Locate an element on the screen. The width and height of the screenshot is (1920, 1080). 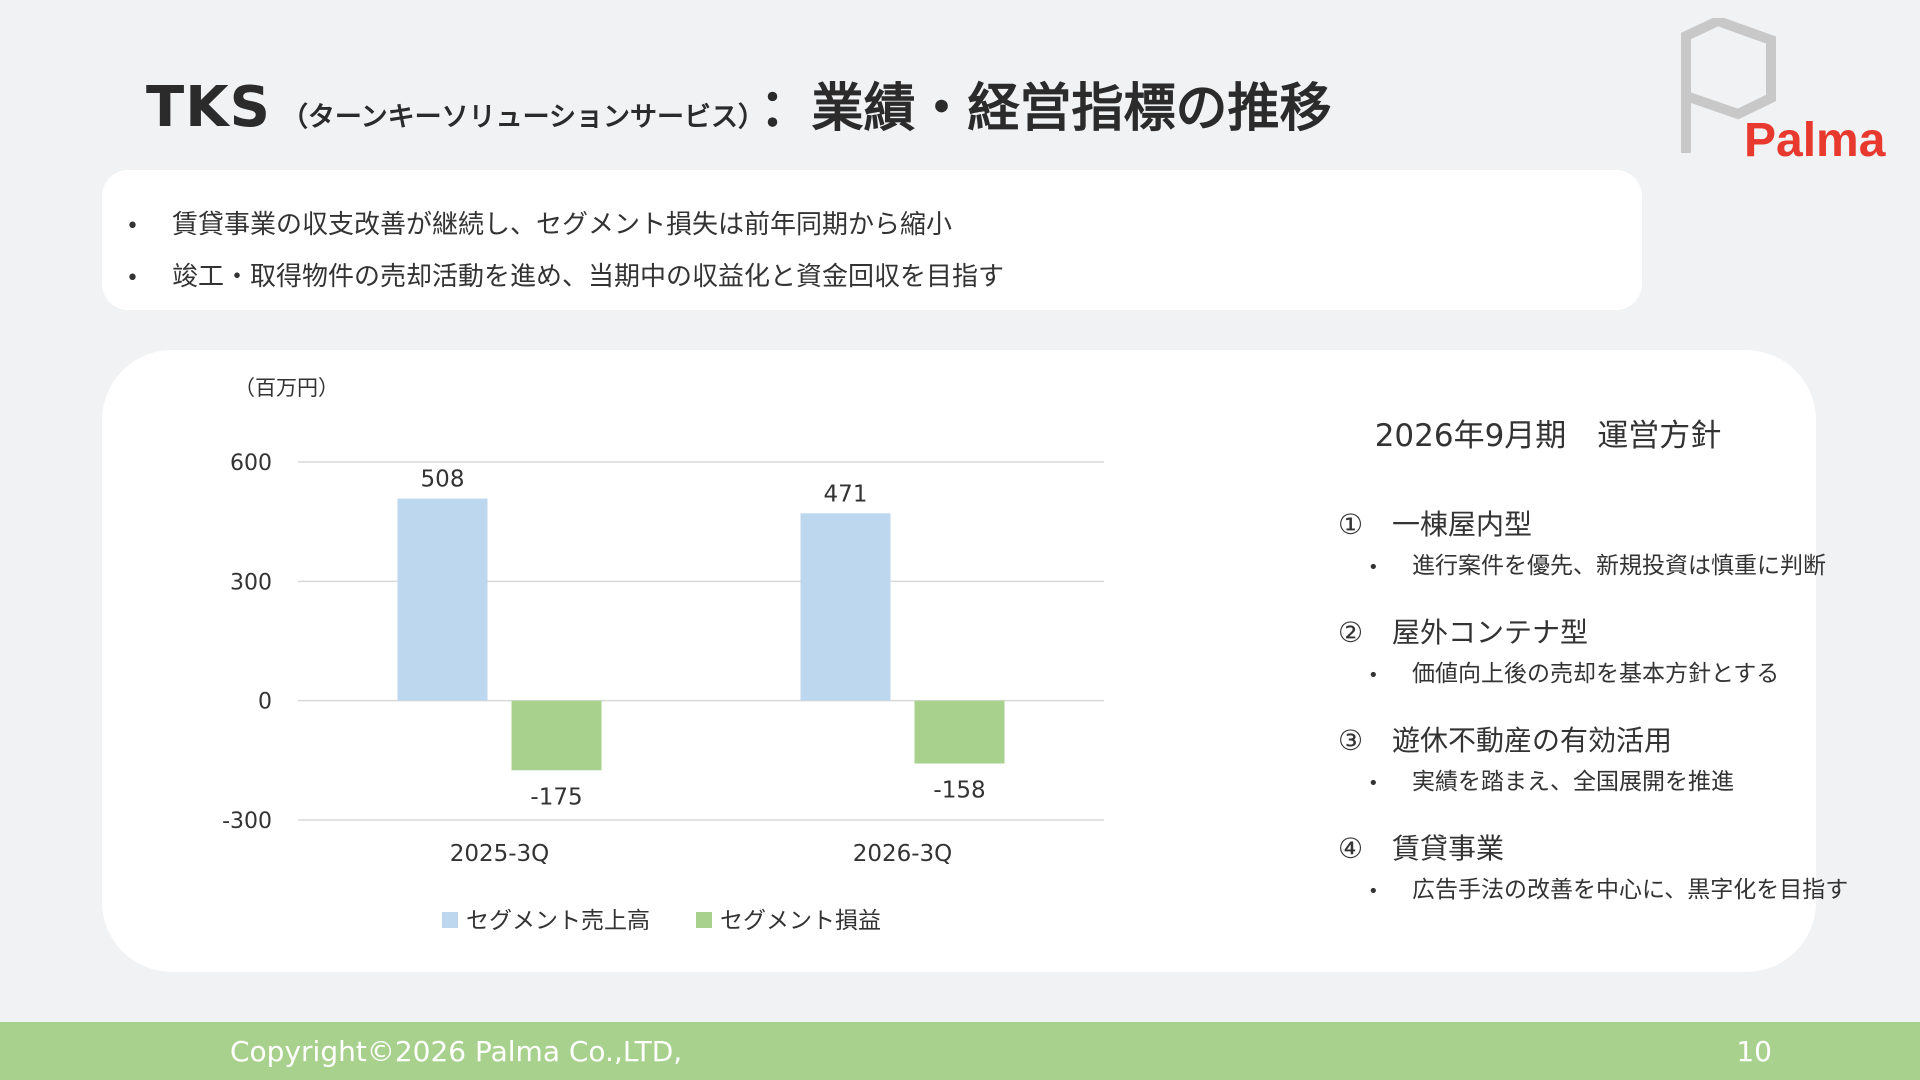
policy-heading: 遊休不動産の有効活用 is located at coordinates (1532, 740).